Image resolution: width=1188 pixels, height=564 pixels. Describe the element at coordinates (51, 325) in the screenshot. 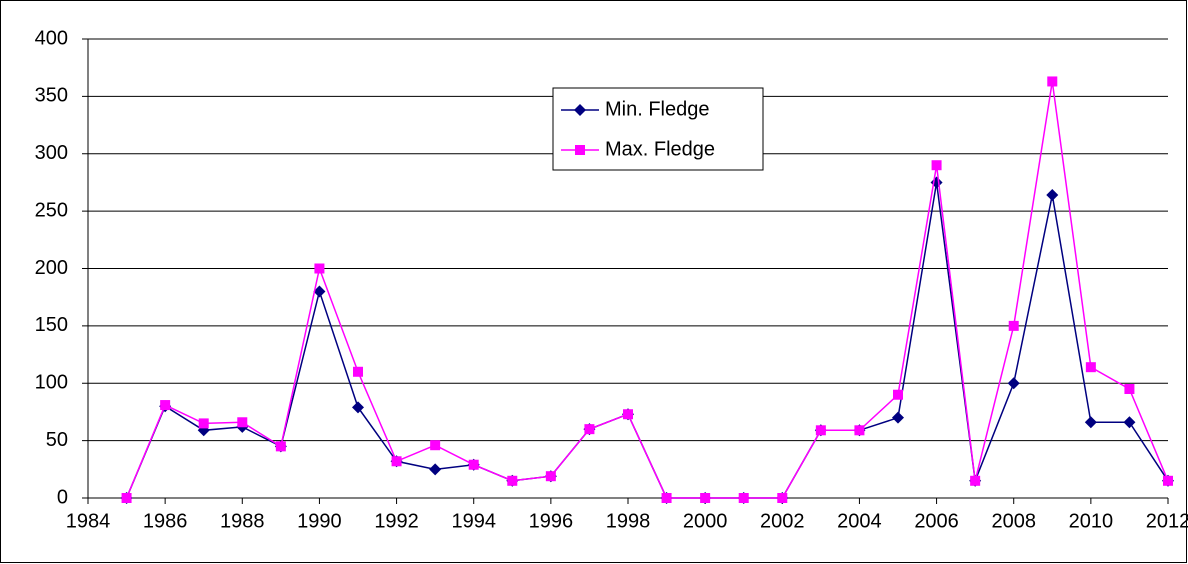

I see `y-tick-label: 150` at that location.